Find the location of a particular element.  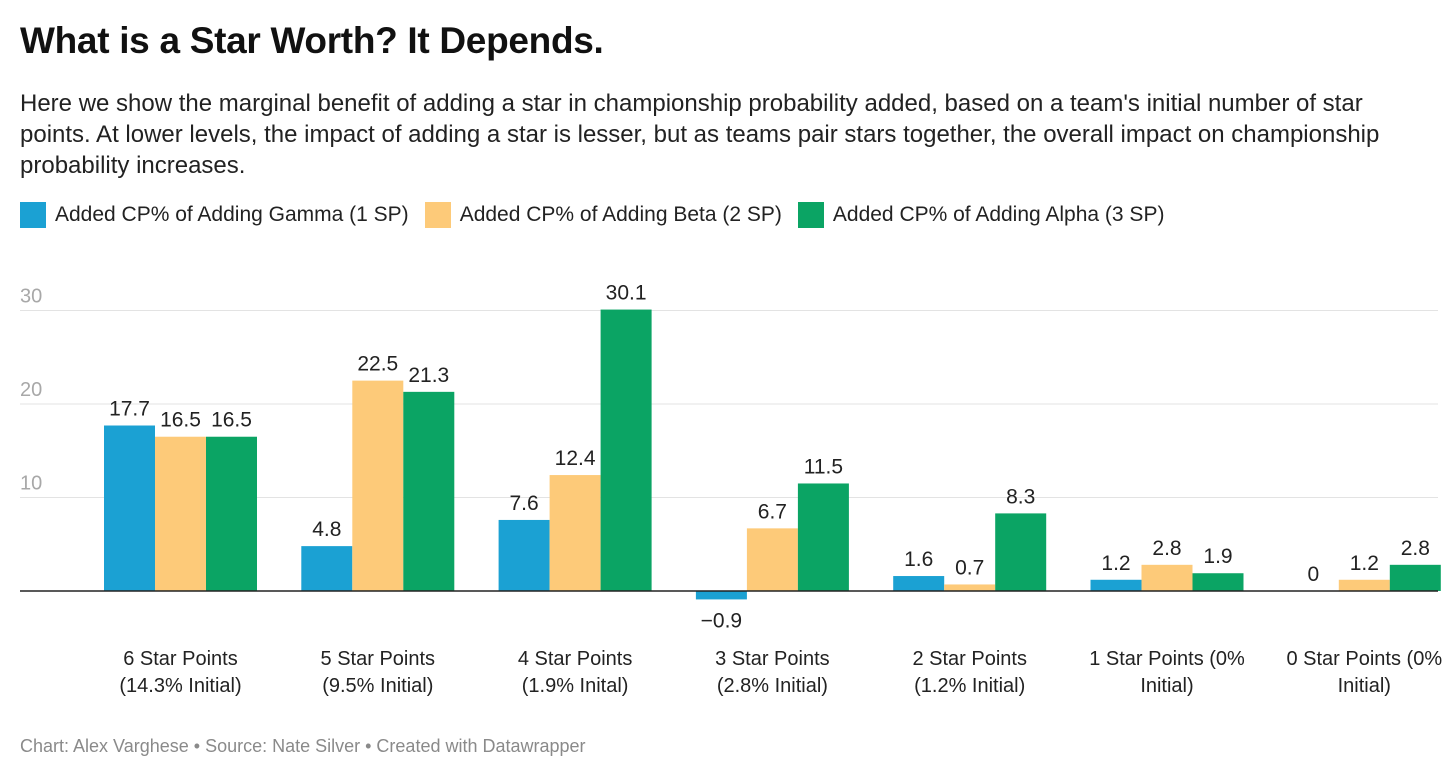

data-label-2-0: 7.6 is located at coordinates (523, 503).